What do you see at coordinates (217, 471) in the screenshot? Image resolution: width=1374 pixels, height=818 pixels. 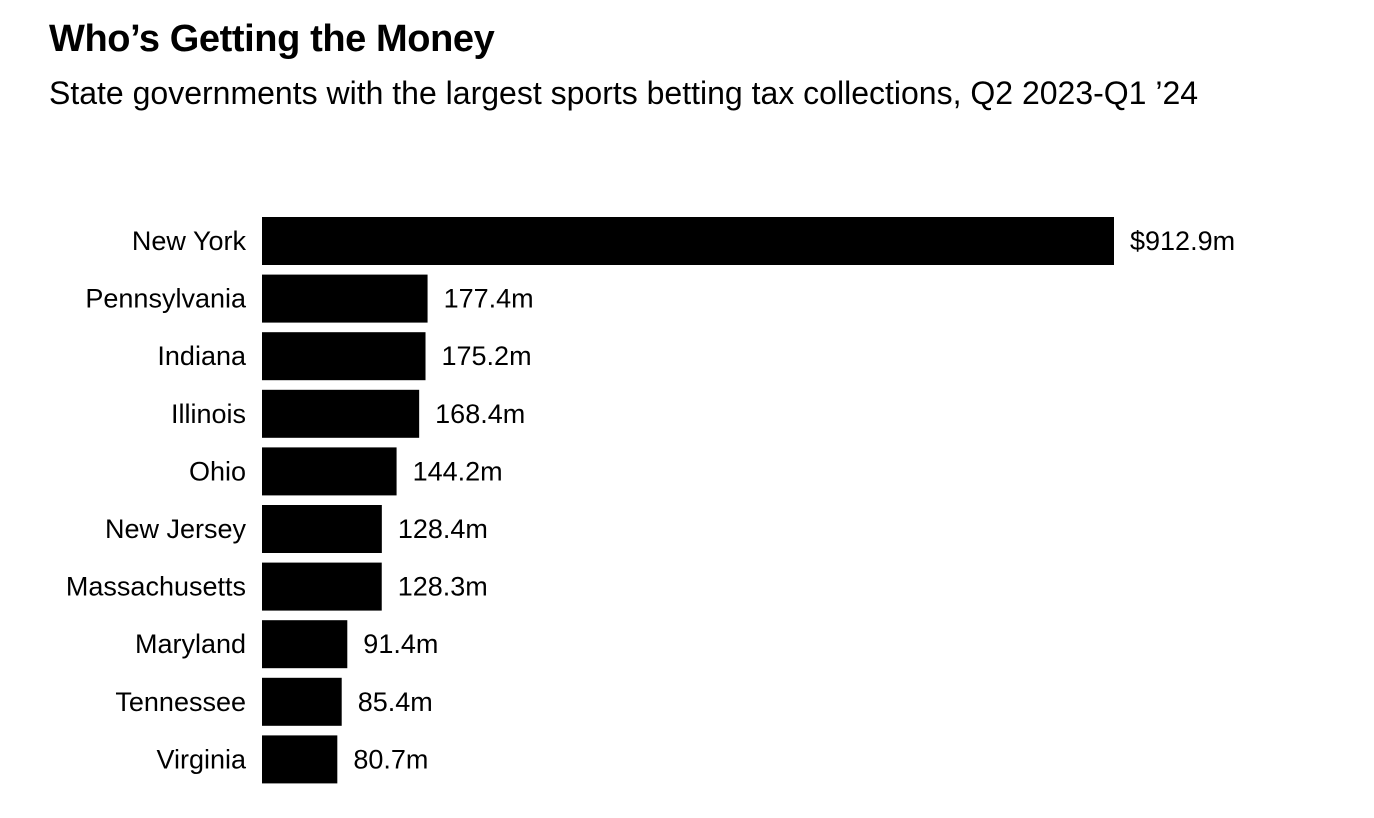 I see `category-label: Ohio` at bounding box center [217, 471].